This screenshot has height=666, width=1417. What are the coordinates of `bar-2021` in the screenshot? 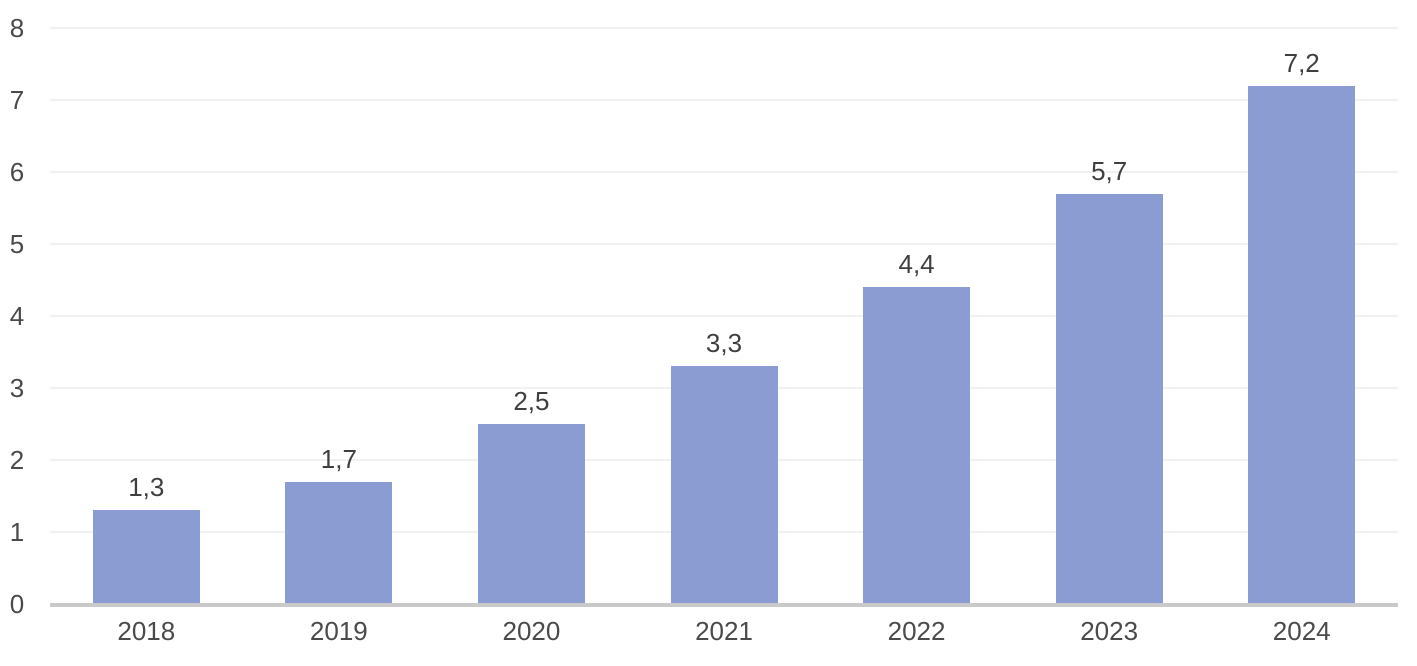 It's located at (724, 485).